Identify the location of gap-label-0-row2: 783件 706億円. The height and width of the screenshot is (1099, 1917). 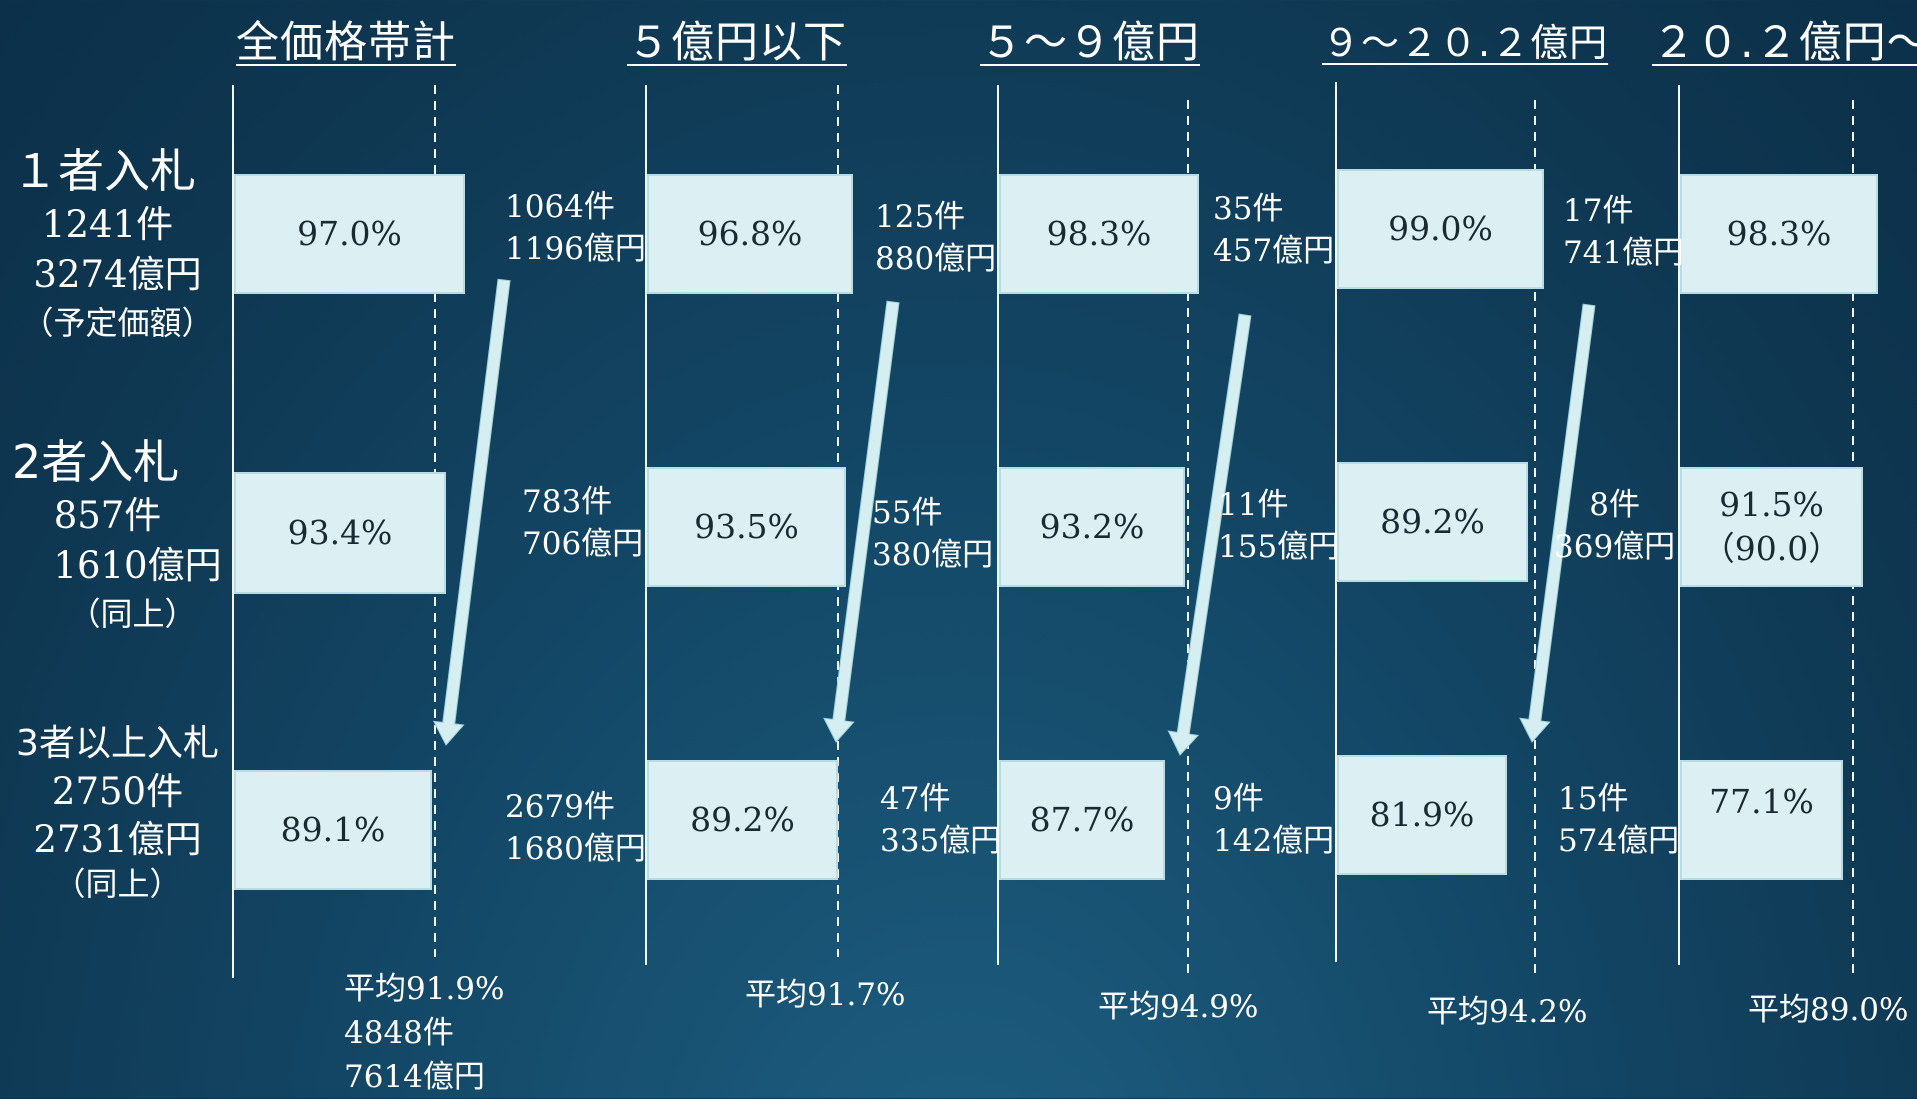
(583, 523).